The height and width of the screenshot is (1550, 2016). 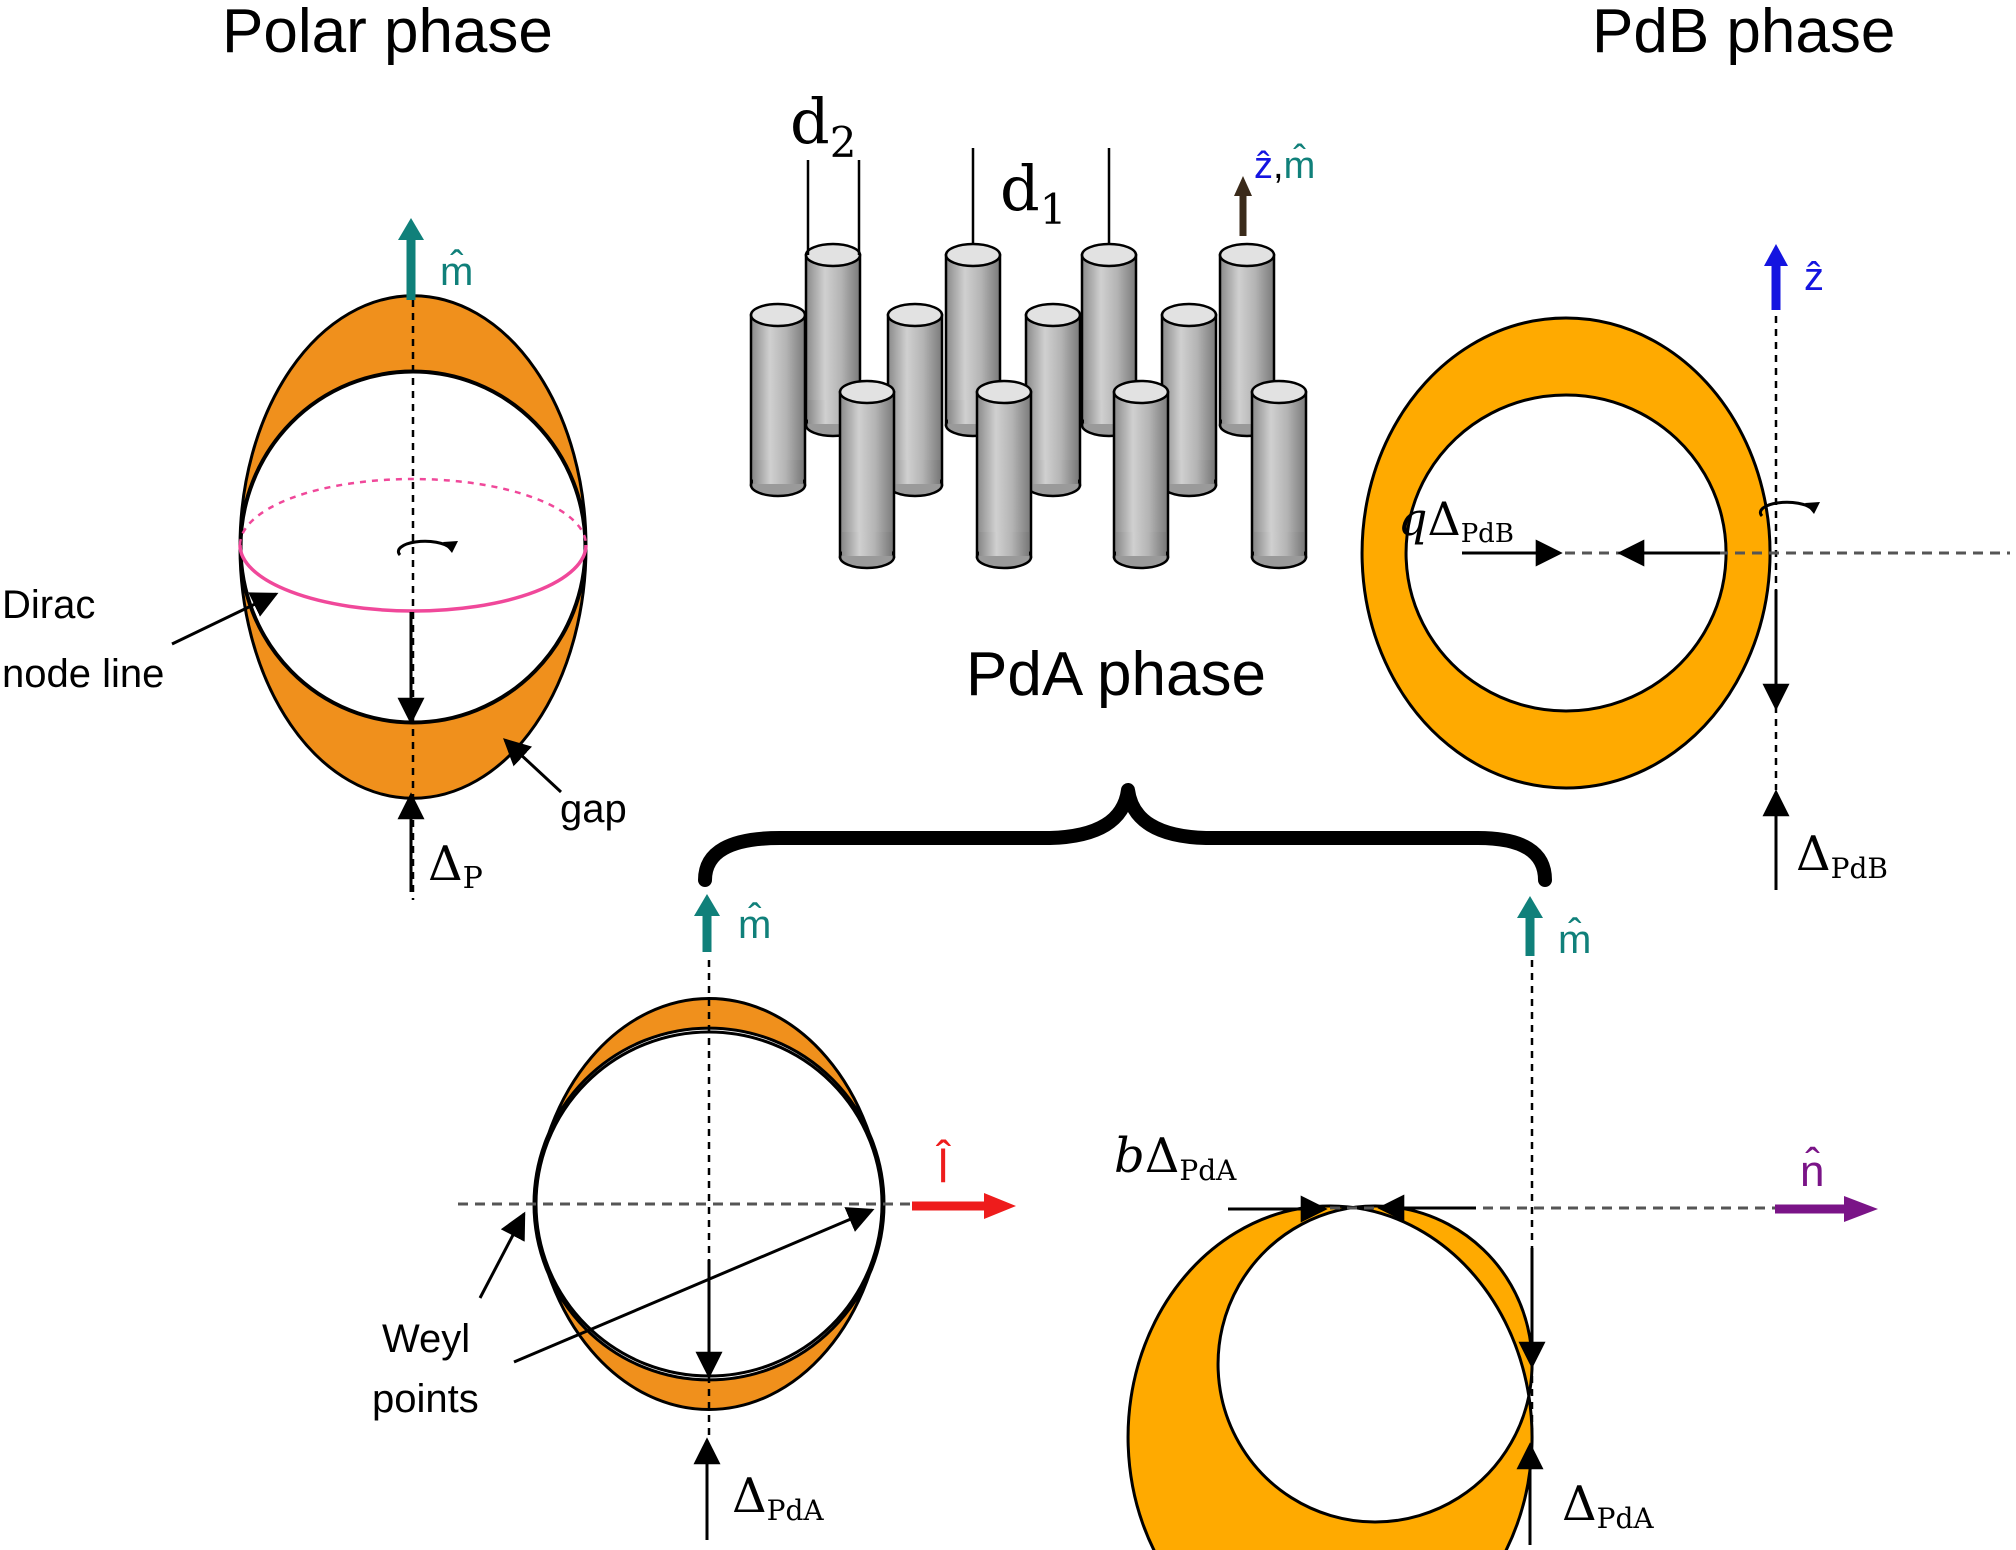 I want to click on title-pdb-phase: PdB phase, so click(x=1743, y=33).